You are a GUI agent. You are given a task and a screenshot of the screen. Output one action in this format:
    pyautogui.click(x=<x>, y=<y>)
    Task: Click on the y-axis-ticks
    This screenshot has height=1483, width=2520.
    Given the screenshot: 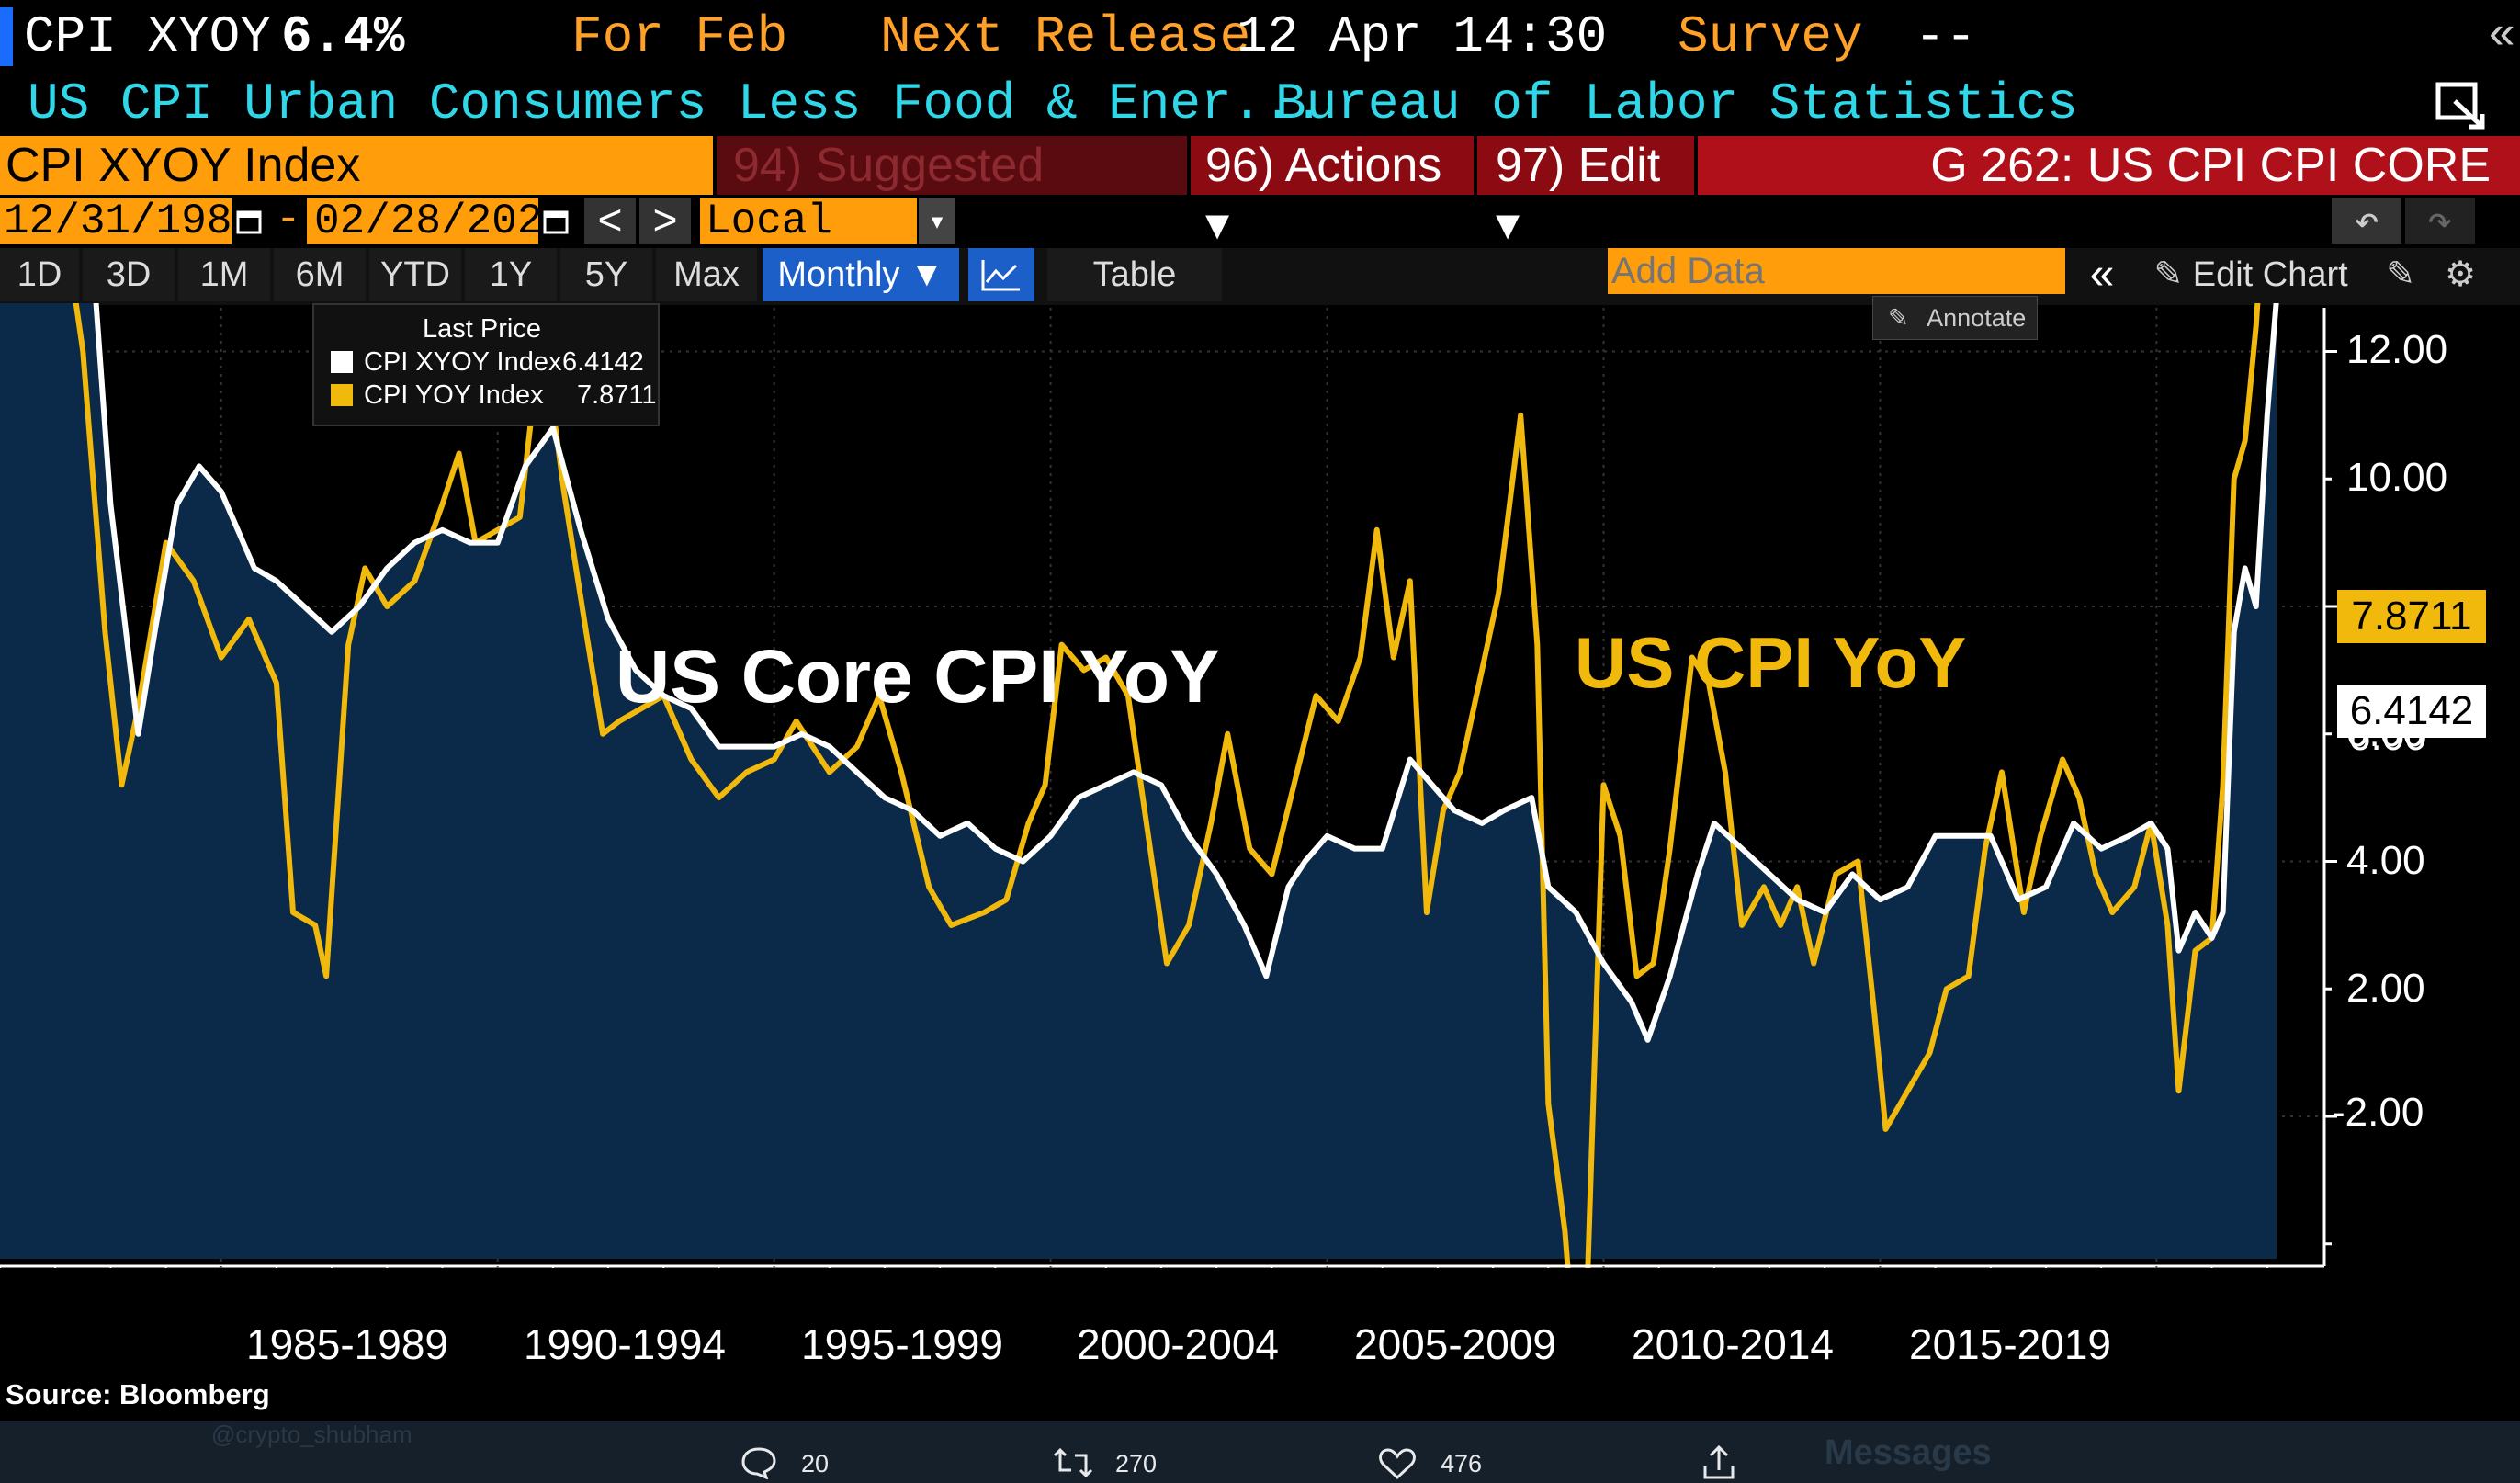 What is the action you would take?
    pyautogui.click(x=2330, y=798)
    